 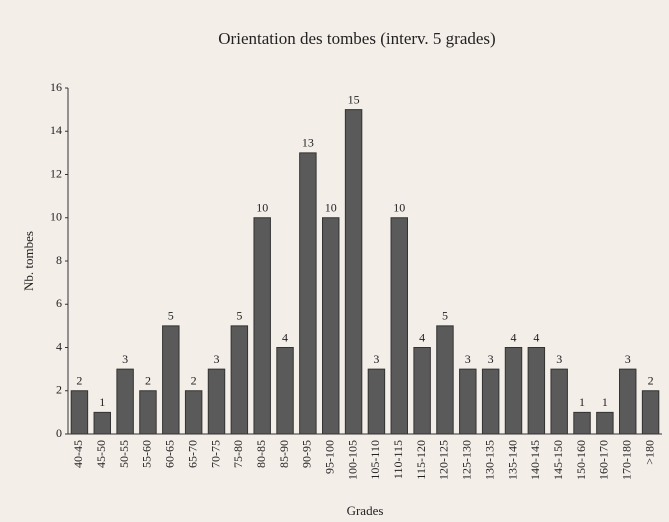 What do you see at coordinates (192, 454) in the screenshot?
I see `x-tick-label: 65-70` at bounding box center [192, 454].